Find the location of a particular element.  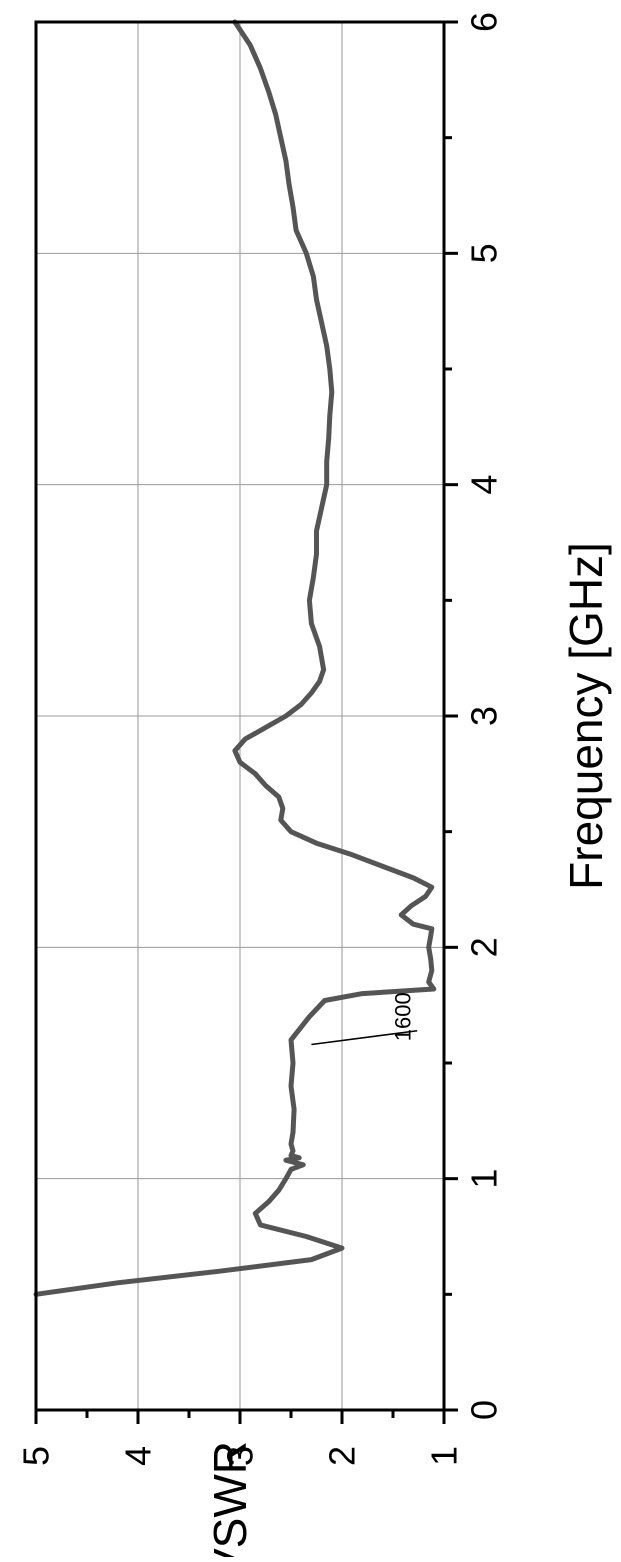

annotation-label: 1600 is located at coordinates (403, 1016).